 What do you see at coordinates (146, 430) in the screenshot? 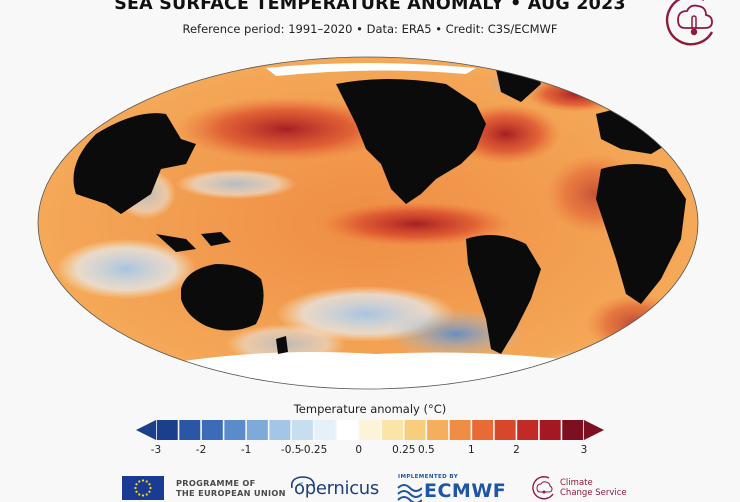
I see `scale-arrow-min` at bounding box center [146, 430].